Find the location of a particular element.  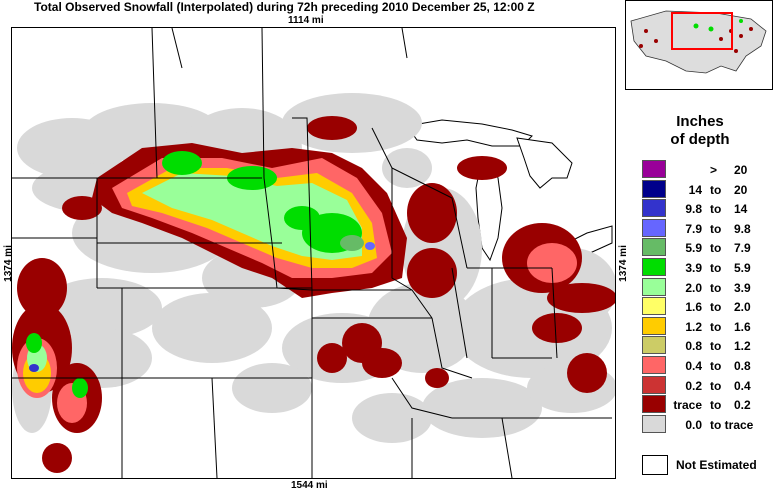

legend-high-value: 7.9 is located at coordinates (742, 248).